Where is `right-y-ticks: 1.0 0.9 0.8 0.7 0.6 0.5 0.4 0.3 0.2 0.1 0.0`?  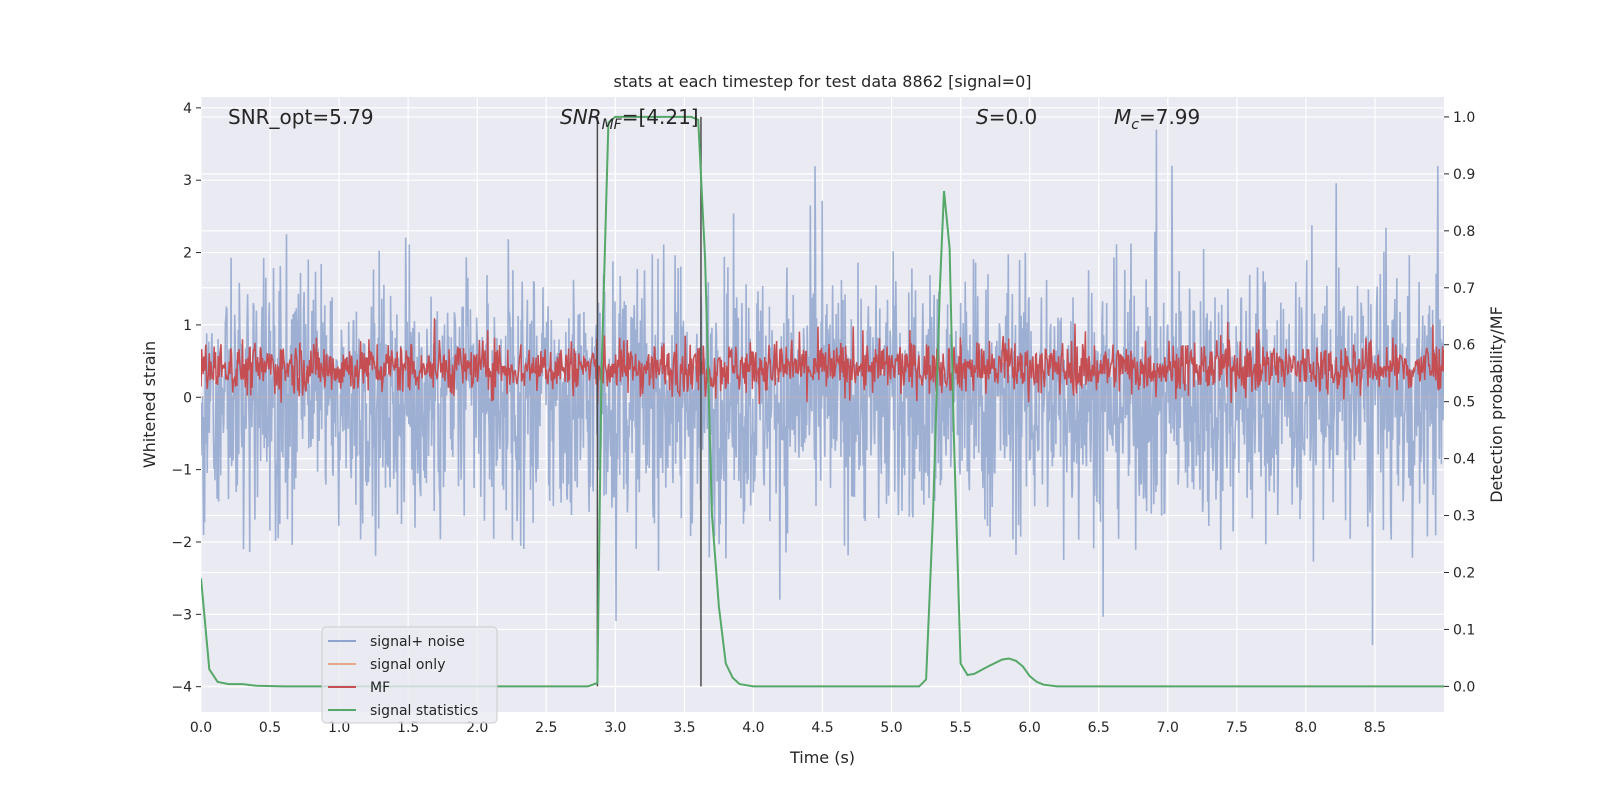
right-y-ticks: 1.0 0.9 0.8 0.7 0.6 0.5 0.4 0.3 0.2 0.1 0.0 is located at coordinates (1459, 402).